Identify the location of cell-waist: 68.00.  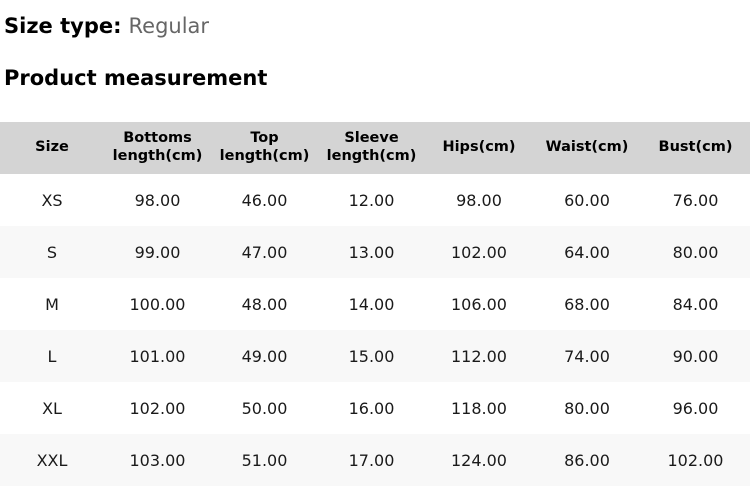
(587, 304).